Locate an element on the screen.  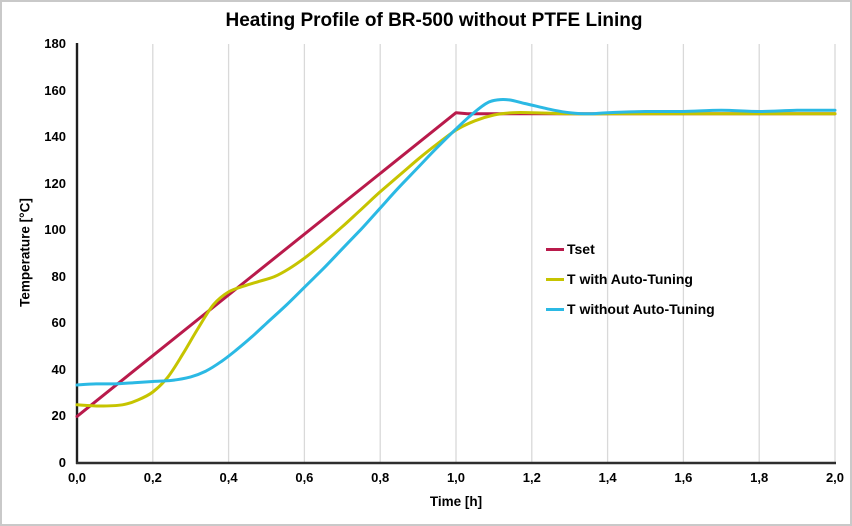
legend-item-tset: Tset is located at coordinates (630, 249).